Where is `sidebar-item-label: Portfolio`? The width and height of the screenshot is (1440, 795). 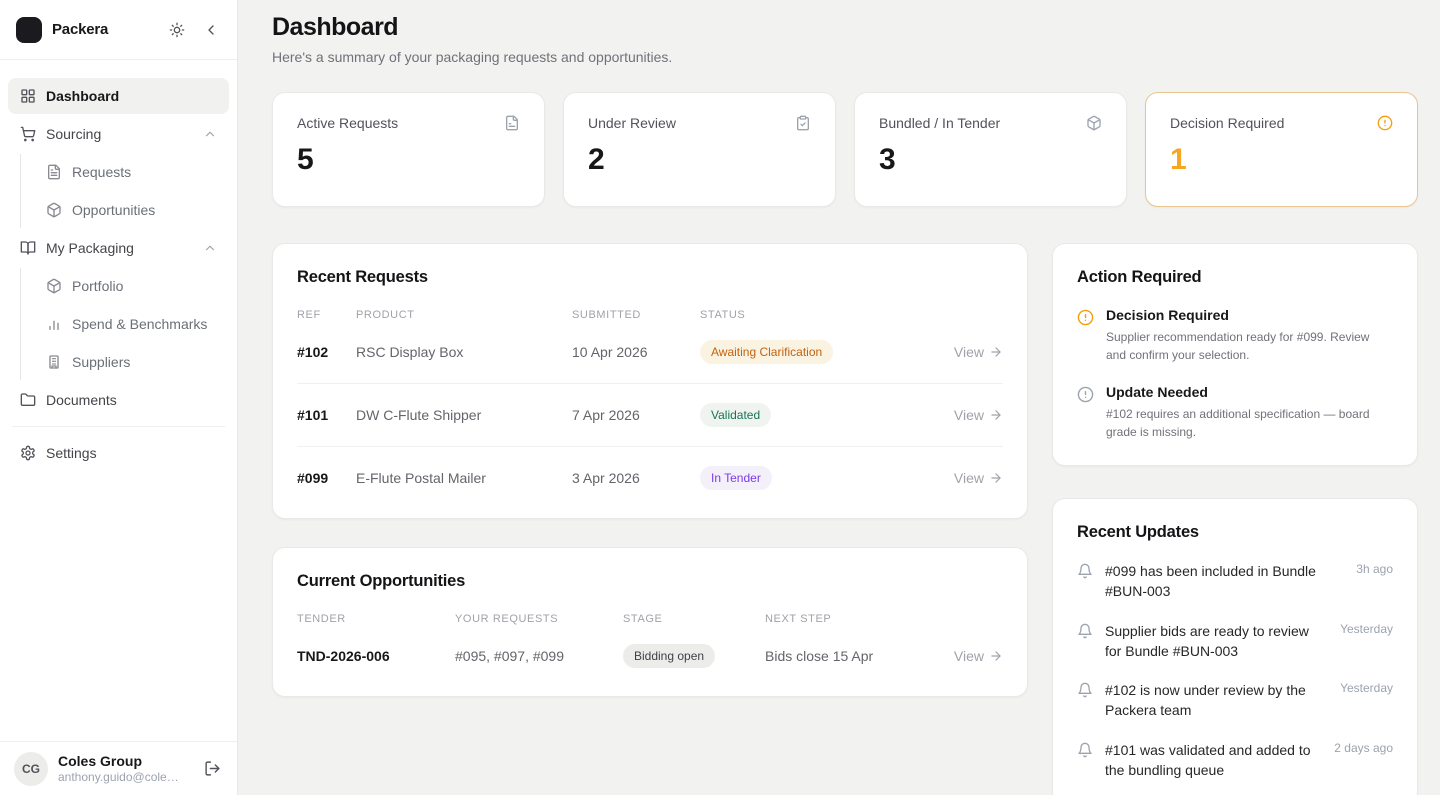 sidebar-item-label: Portfolio is located at coordinates (98, 286).